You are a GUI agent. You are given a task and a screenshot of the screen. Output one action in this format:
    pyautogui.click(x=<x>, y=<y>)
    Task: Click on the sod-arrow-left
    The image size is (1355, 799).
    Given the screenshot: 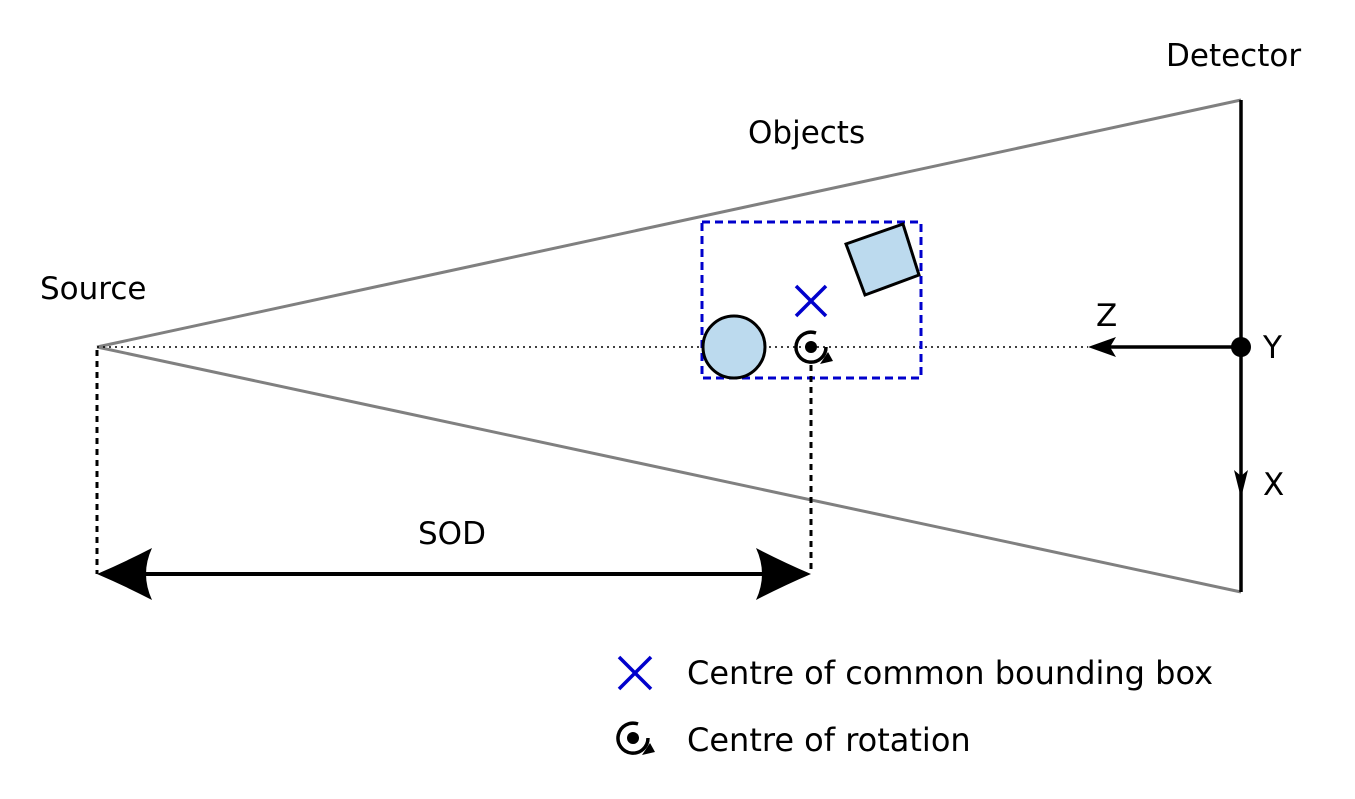 What is the action you would take?
    pyautogui.click(x=124, y=574)
    